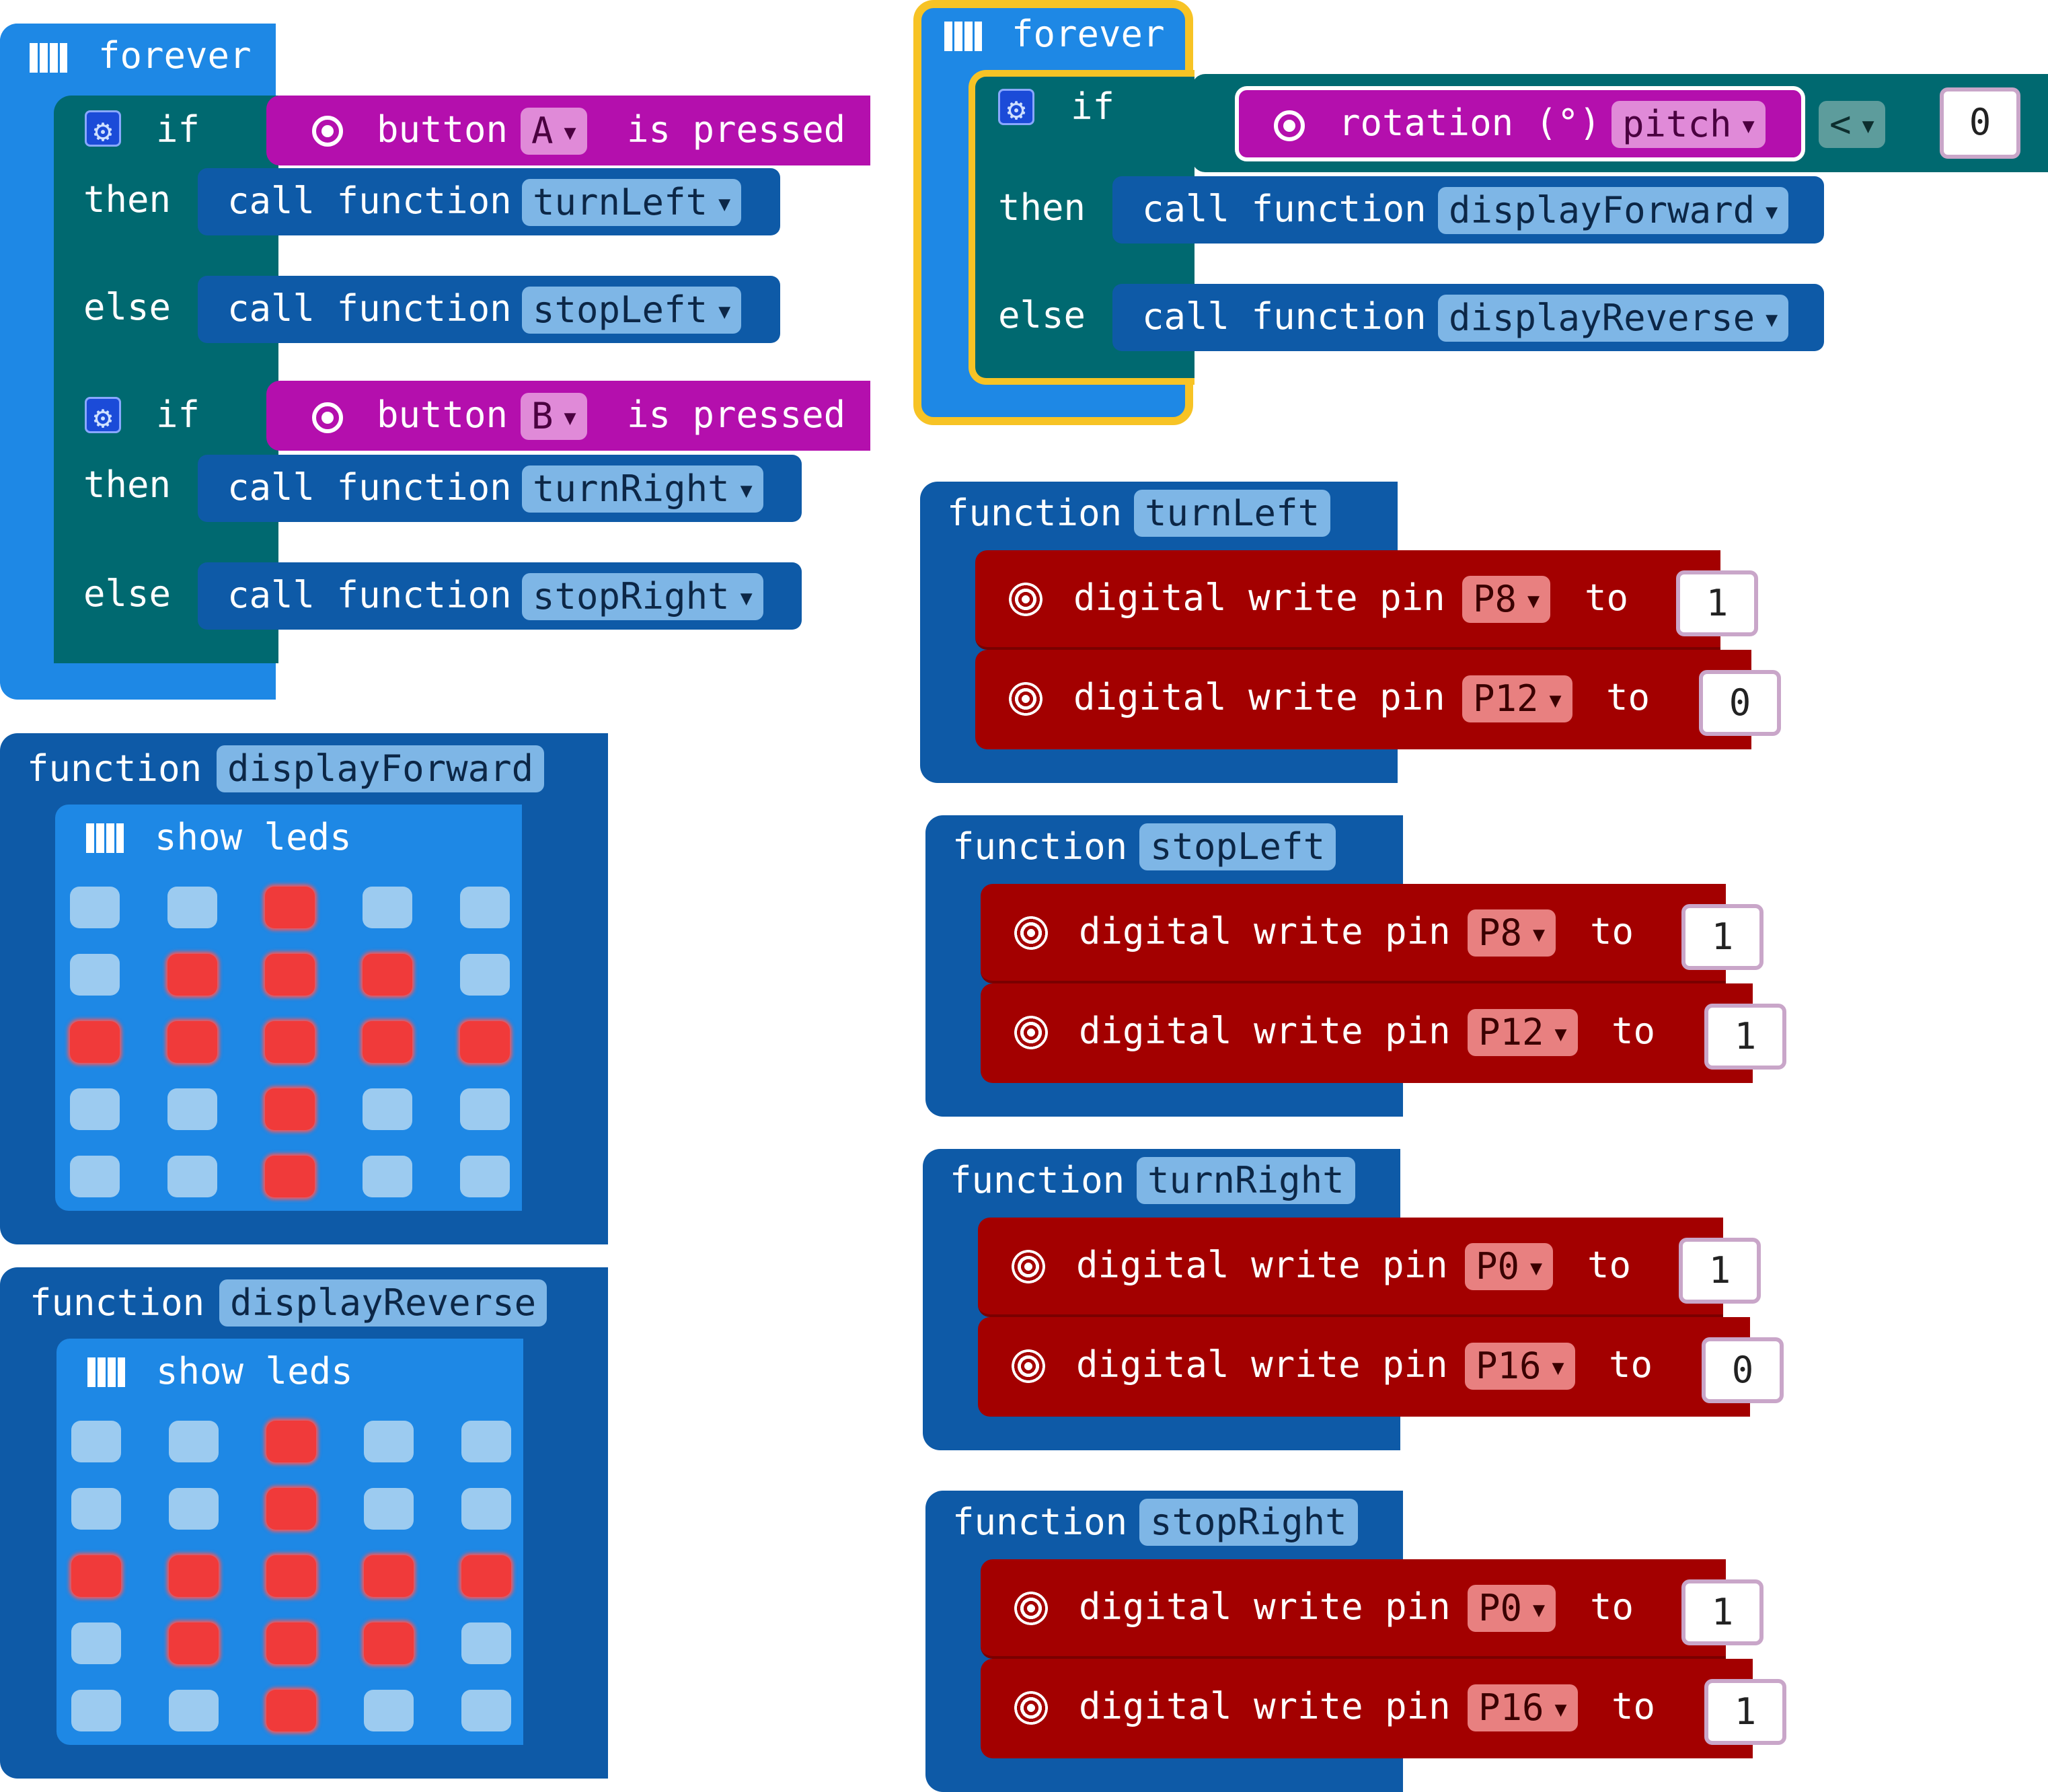  I want to click on digital-write-label: digital write pin, so click(1262, 1364).